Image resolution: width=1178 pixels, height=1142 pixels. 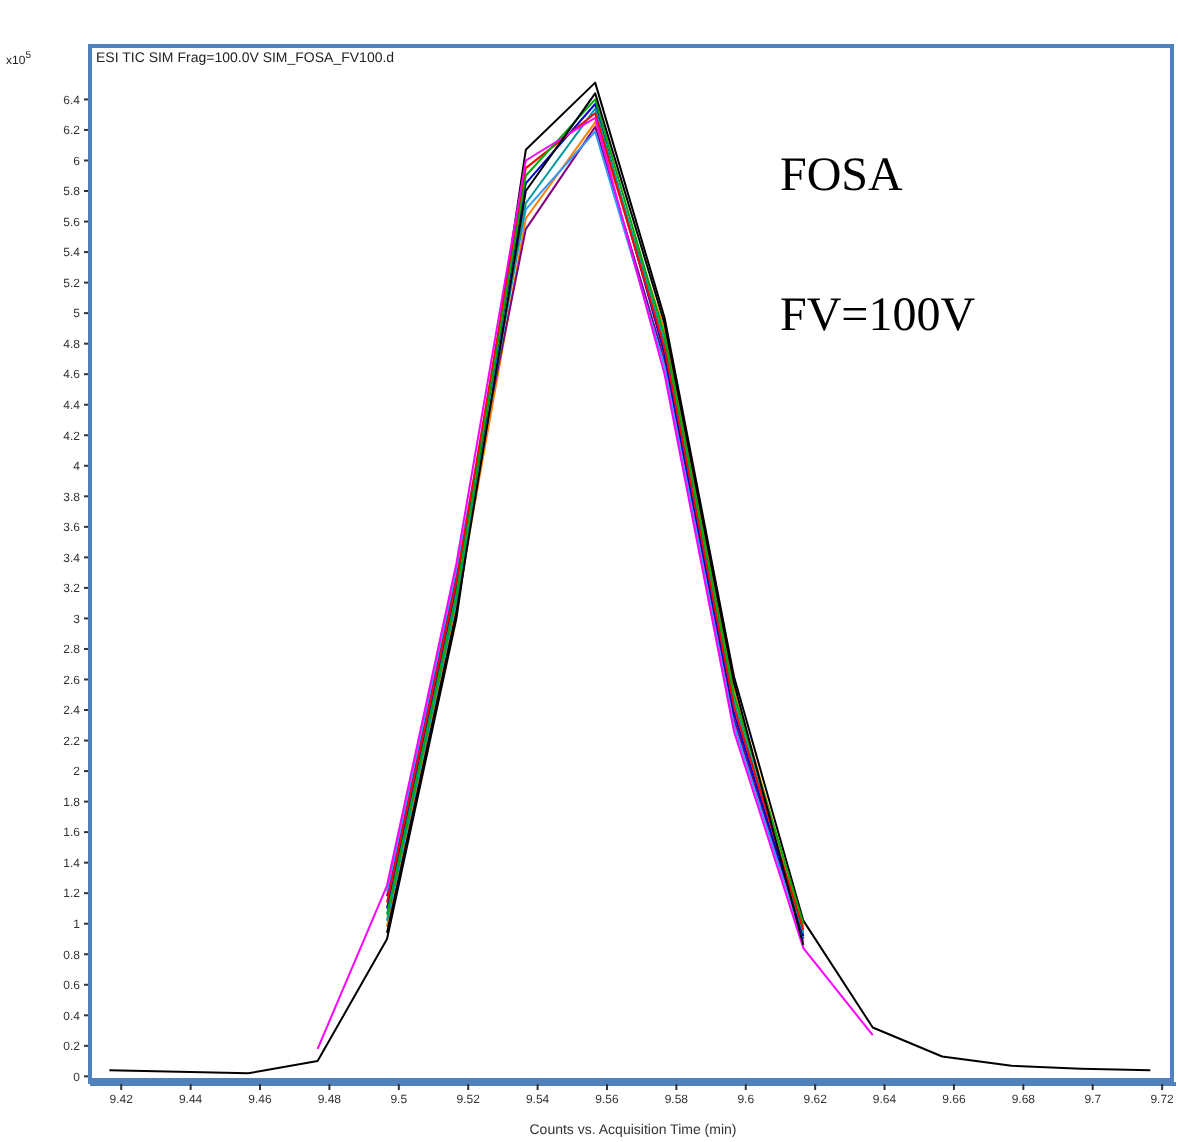 I want to click on annotation: FOSA, so click(x=841, y=177).